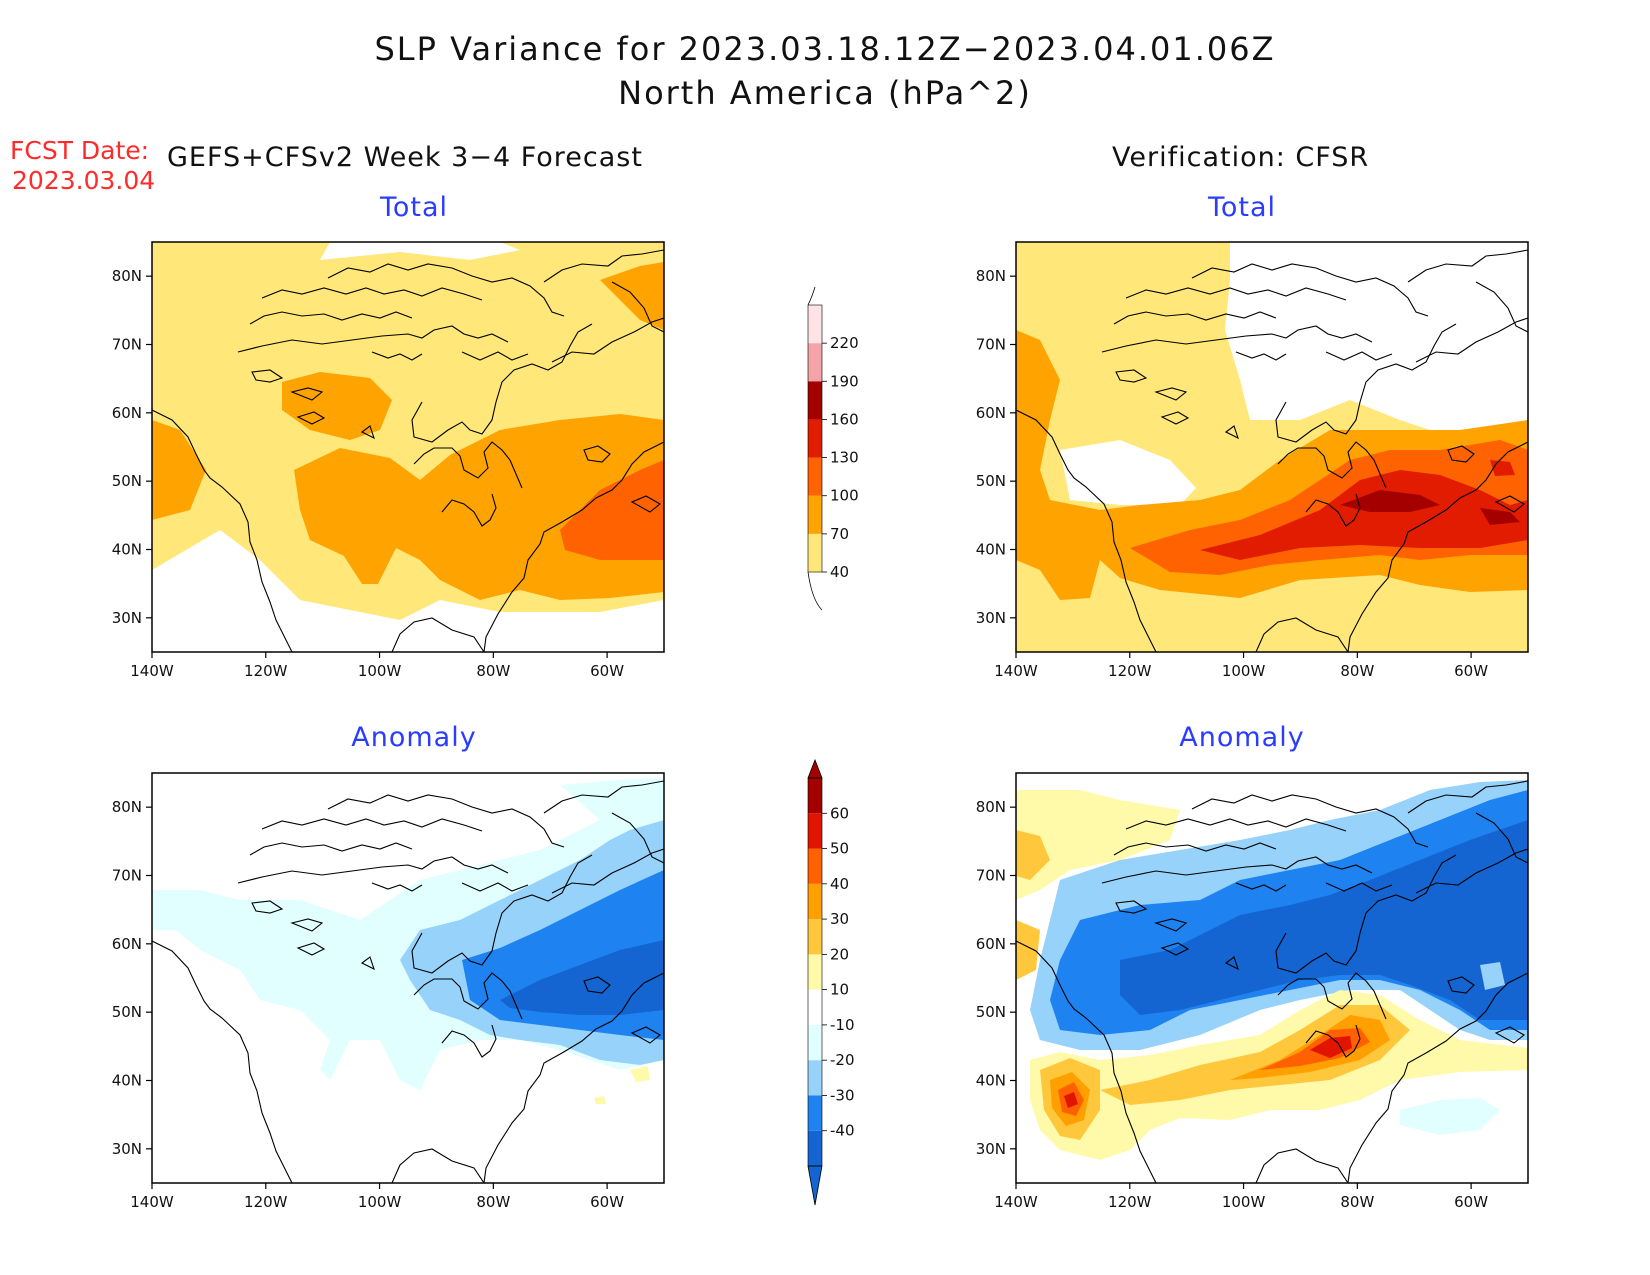 The width and height of the screenshot is (1650, 1275). Describe the element at coordinates (844, 343) in the screenshot. I see `colorbar-label: 220` at that location.